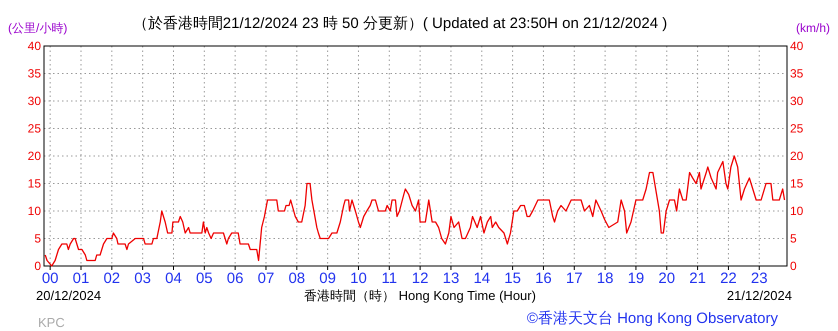 This screenshot has width=838, height=331. I want to click on y-tick-label: 35, so click(35, 73).